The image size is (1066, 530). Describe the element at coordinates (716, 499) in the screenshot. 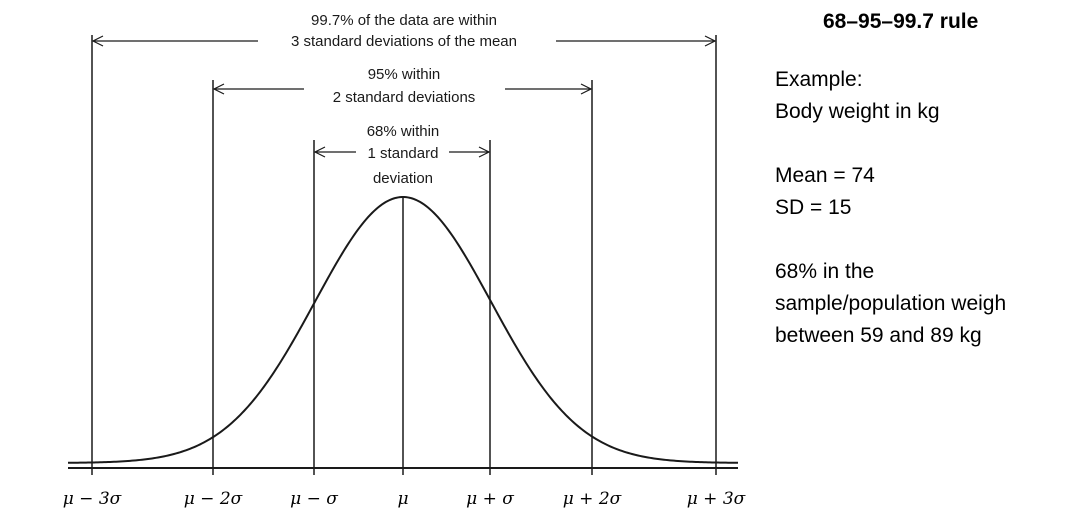

I see `tick-label-plus-3sigma: μ + 3σ` at that location.